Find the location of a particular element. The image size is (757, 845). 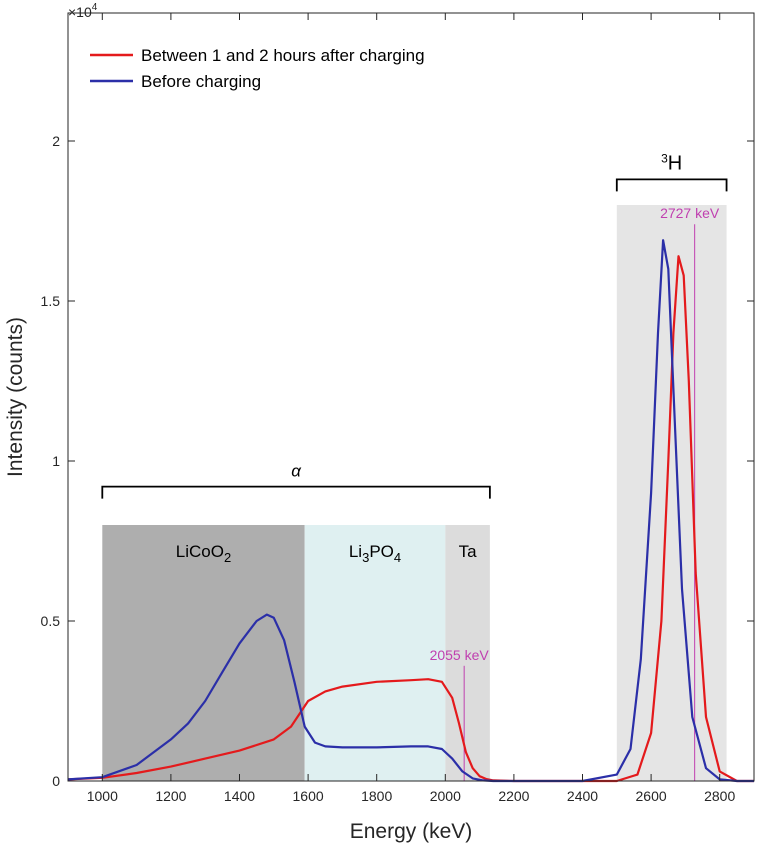

region-labels: LiCoO2 Li3PO4 Ta is located at coordinates (326, 553).